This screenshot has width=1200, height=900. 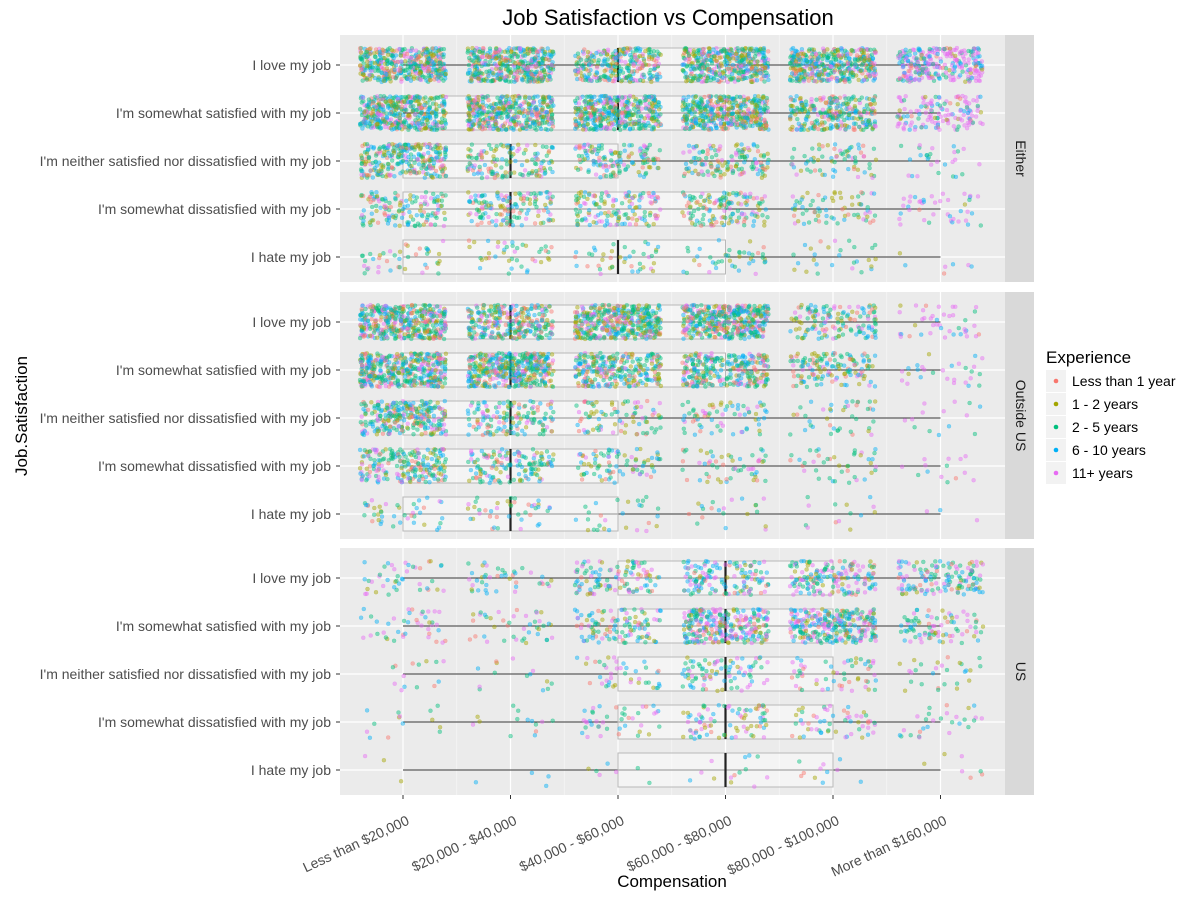 What do you see at coordinates (671, 65) in the screenshot?
I see `boxplot-box` at bounding box center [671, 65].